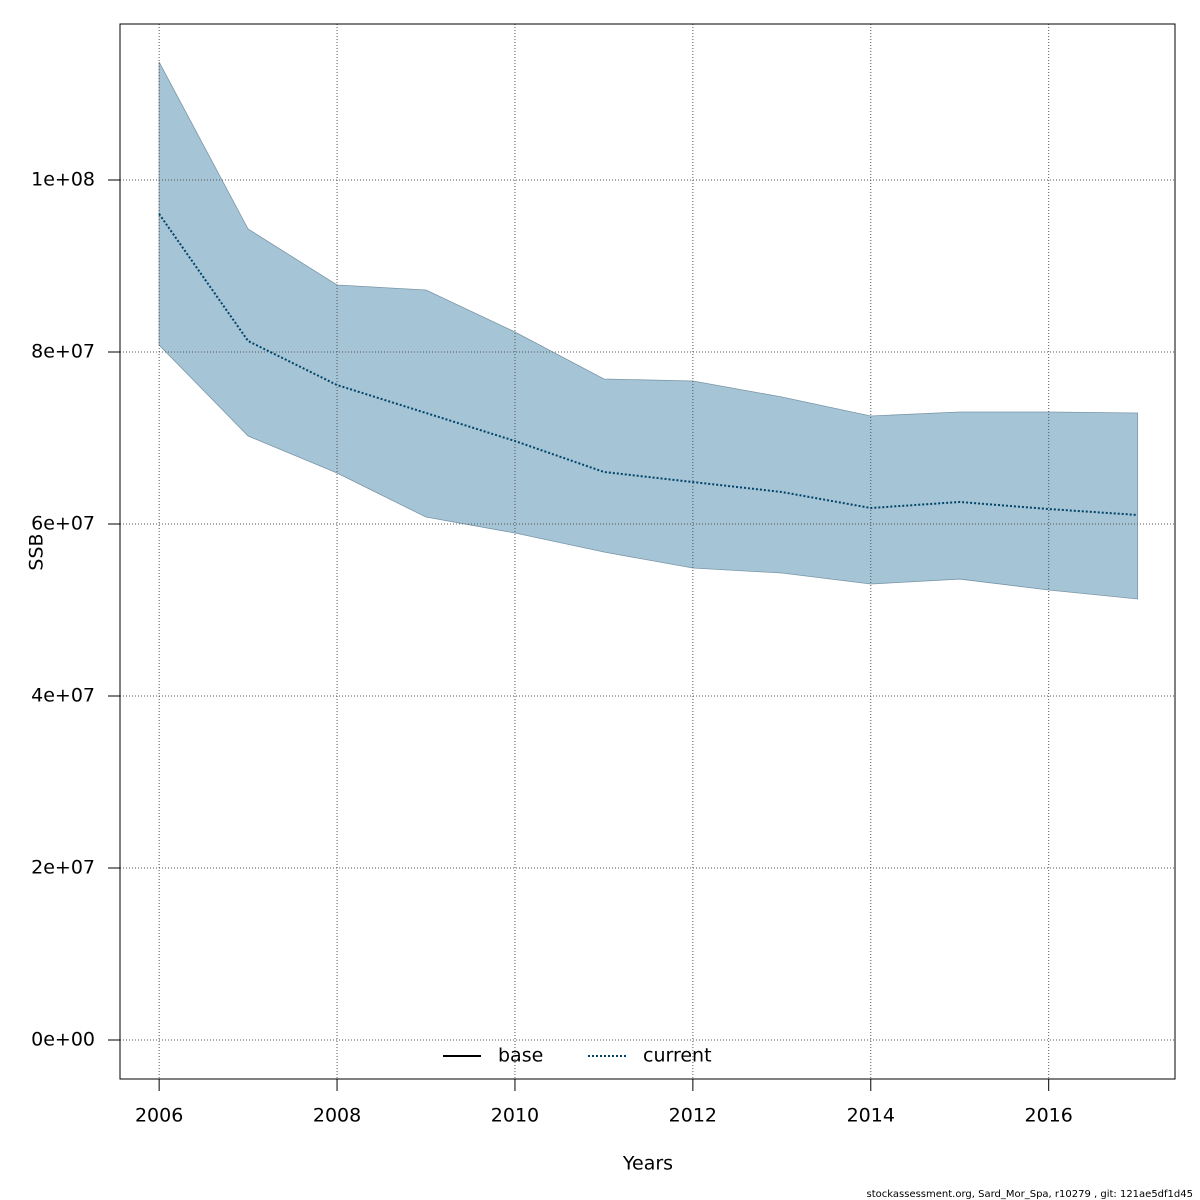 The width and height of the screenshot is (1200, 1200). Describe the element at coordinates (647, 1164) in the screenshot. I see `x-axis-label: Years` at that location.